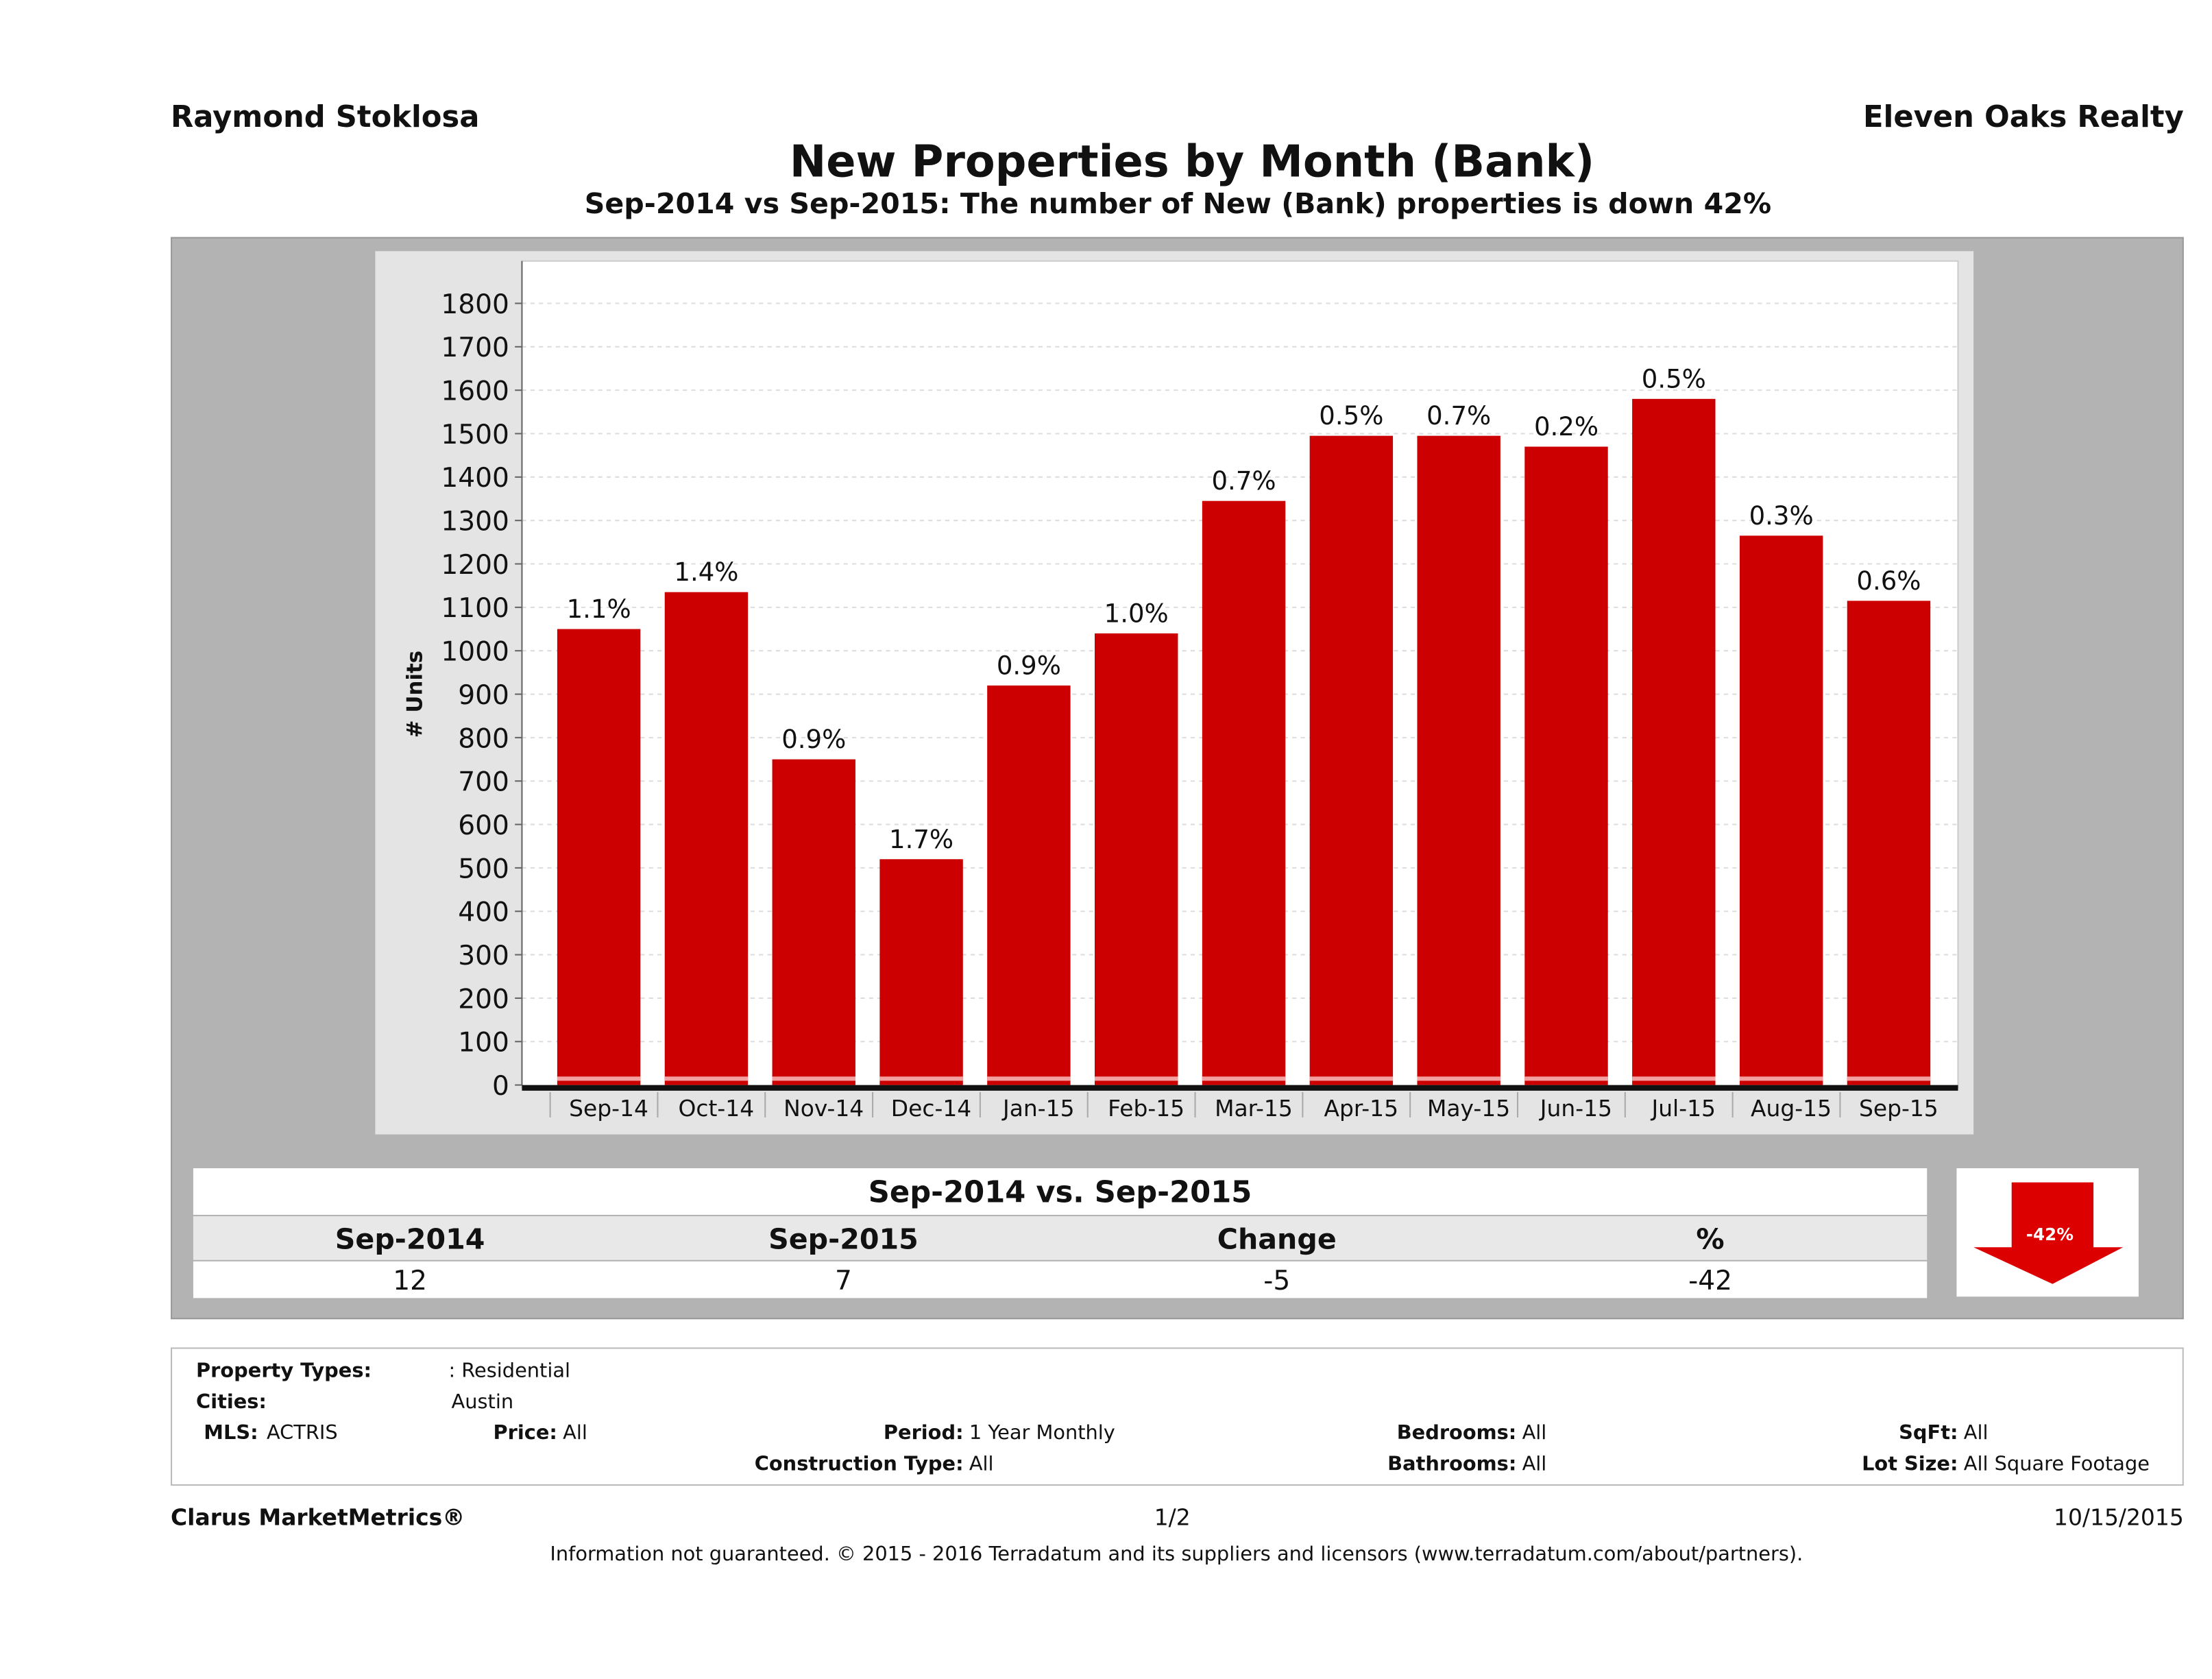  I want to click on y-tick-label: 1800, so click(475, 304).